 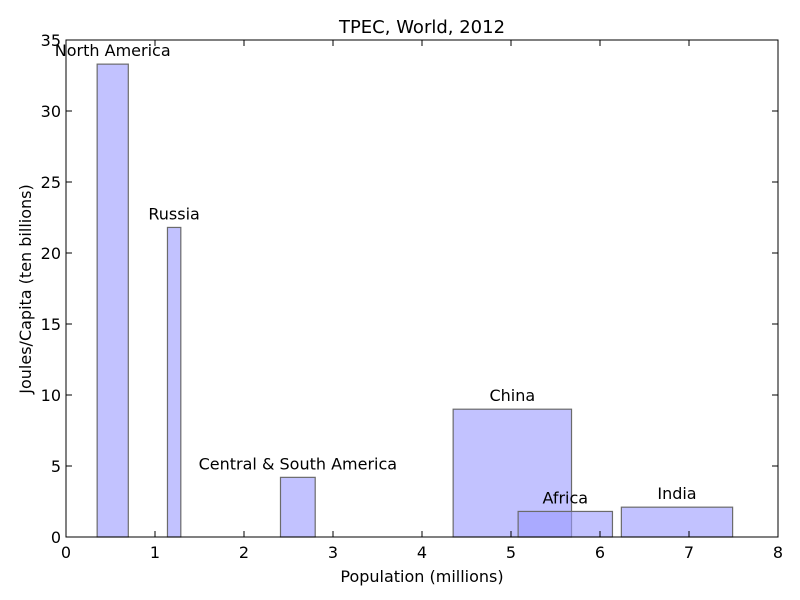 What do you see at coordinates (25, 289) in the screenshot?
I see `y-axis-label: Joules/Capita (ten billions)` at bounding box center [25, 289].